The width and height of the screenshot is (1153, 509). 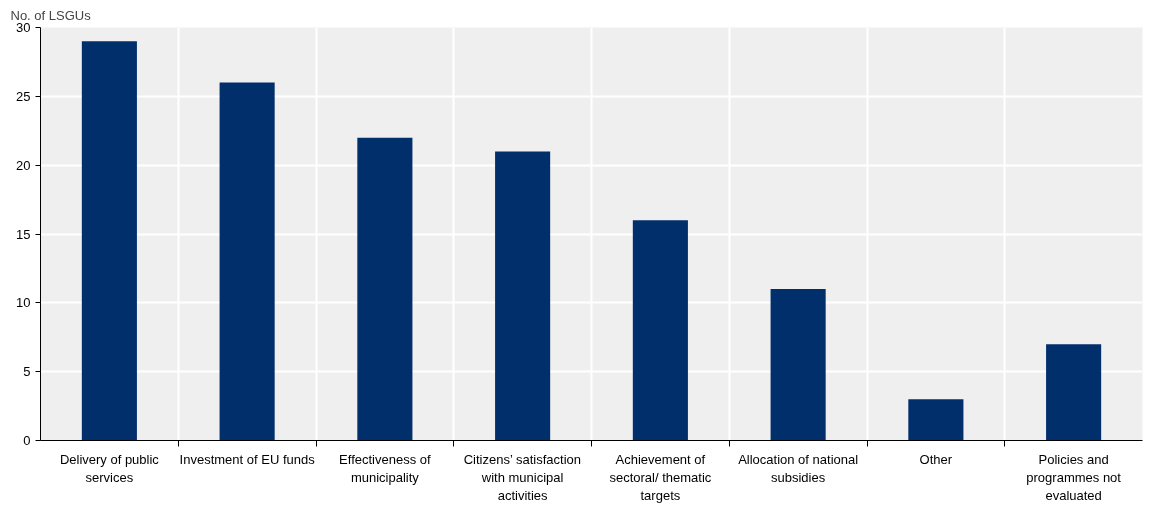 I want to click on x-tick-label: Effectiveness of municipality, so click(x=385, y=468).